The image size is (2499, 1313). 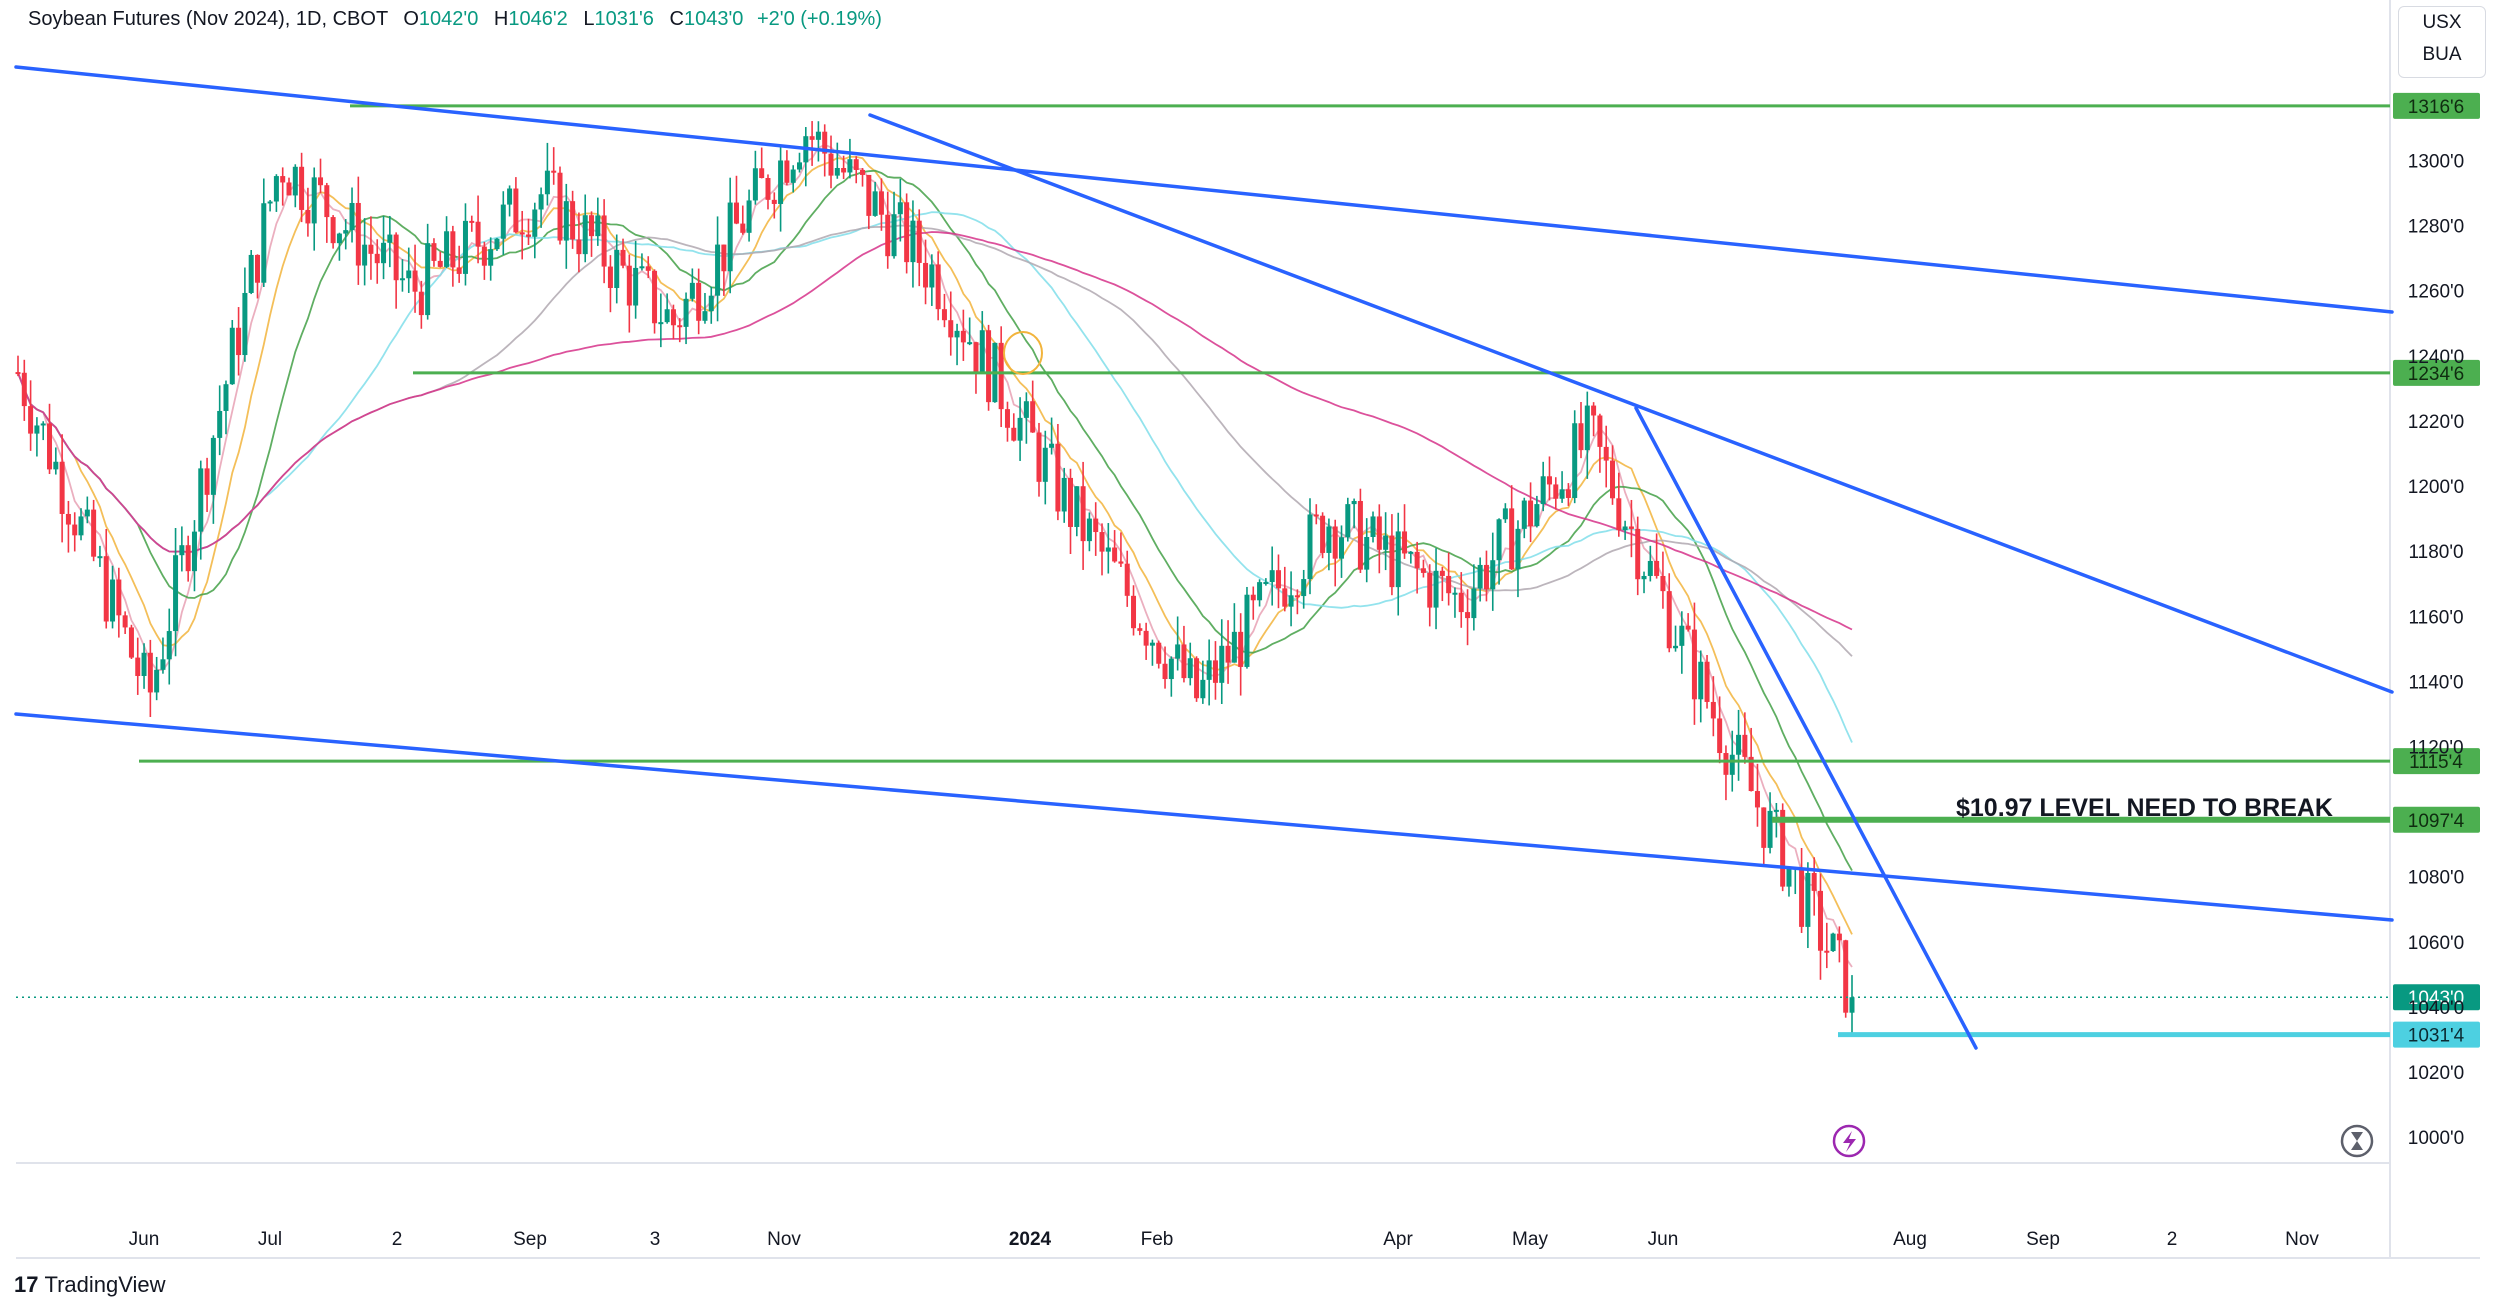 I want to click on currency-unit-box: USX BUA, so click(x=2442, y=42).